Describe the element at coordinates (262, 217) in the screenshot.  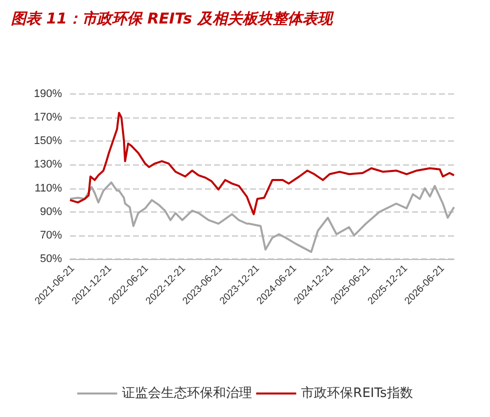
I see `line-series` at that location.